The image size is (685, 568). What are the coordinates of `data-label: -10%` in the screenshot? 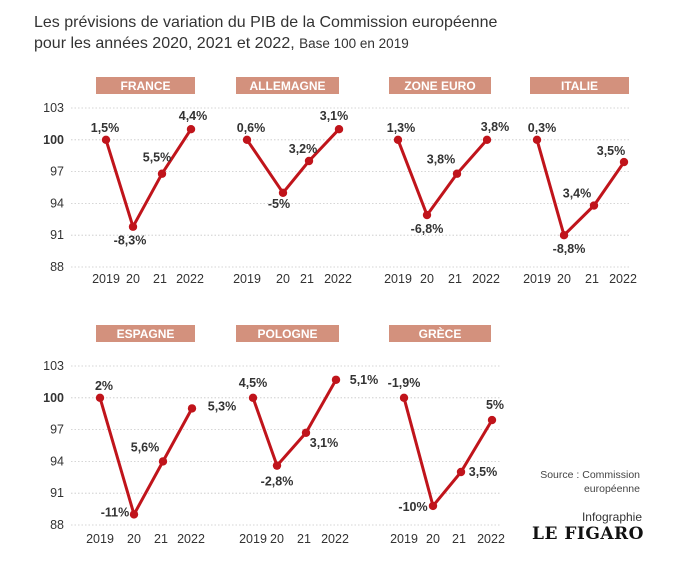 It's located at (412, 507).